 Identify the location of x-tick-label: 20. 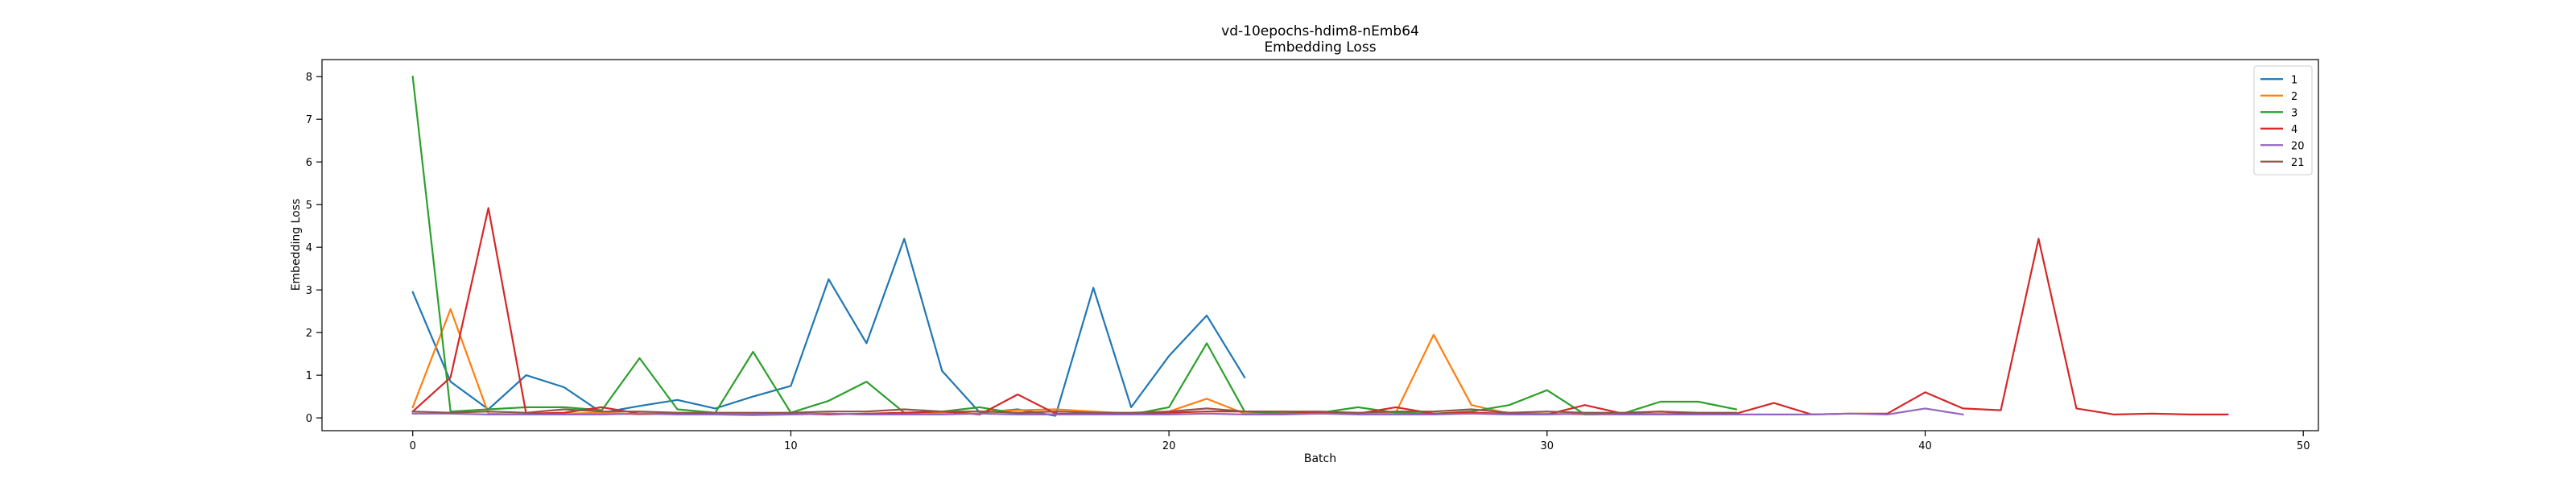
(1169, 446).